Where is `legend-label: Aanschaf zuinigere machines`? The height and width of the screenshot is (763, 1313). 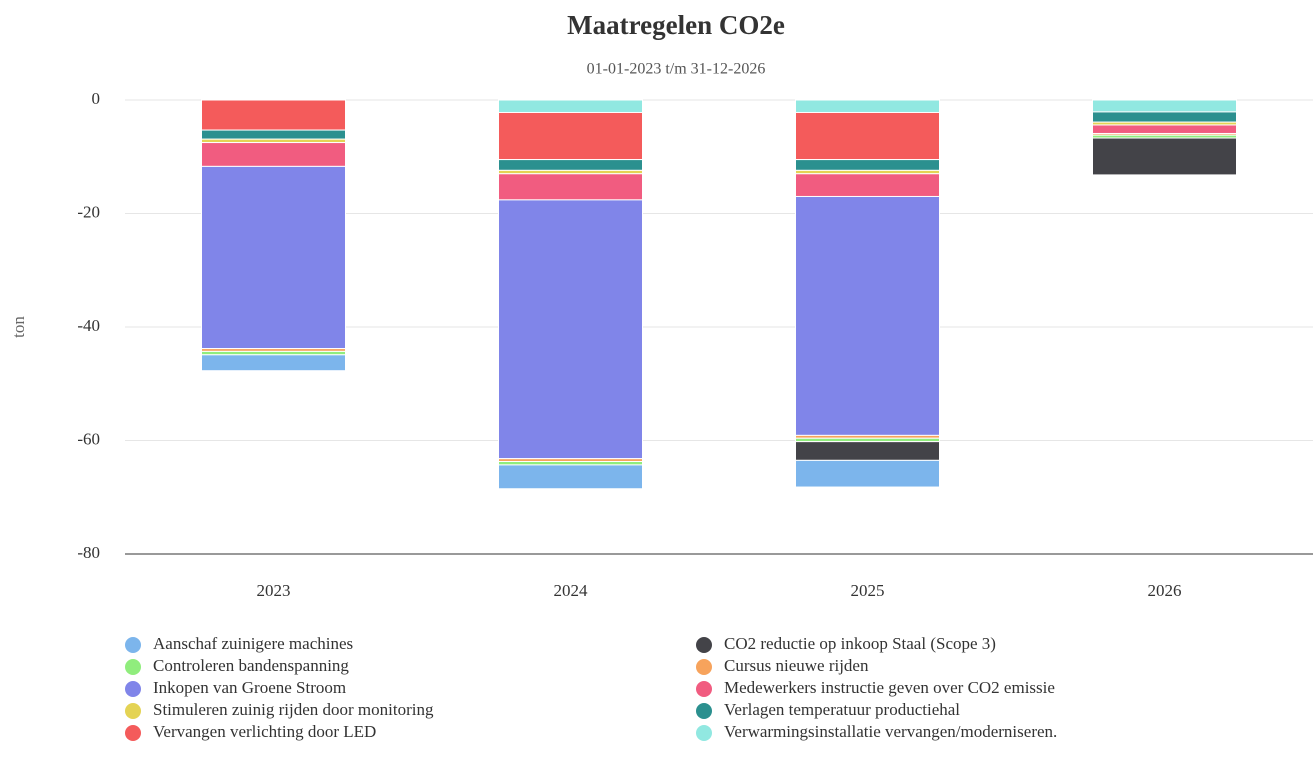 legend-label: Aanschaf zuinigere machines is located at coordinates (253, 643).